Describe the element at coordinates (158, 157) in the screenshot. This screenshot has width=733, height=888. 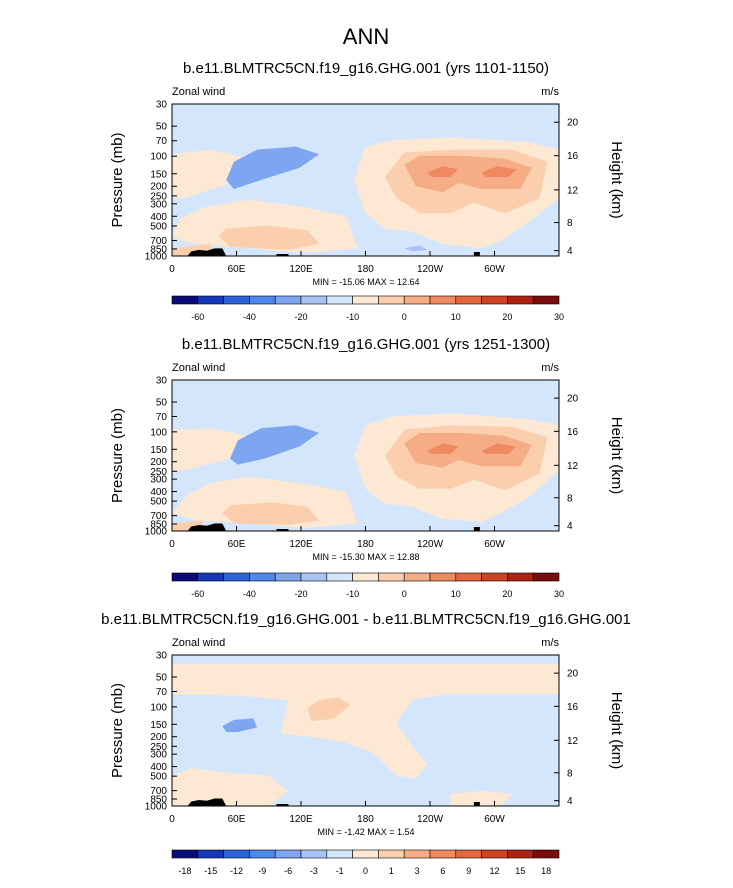
I see `y-tick-label: 100` at that location.